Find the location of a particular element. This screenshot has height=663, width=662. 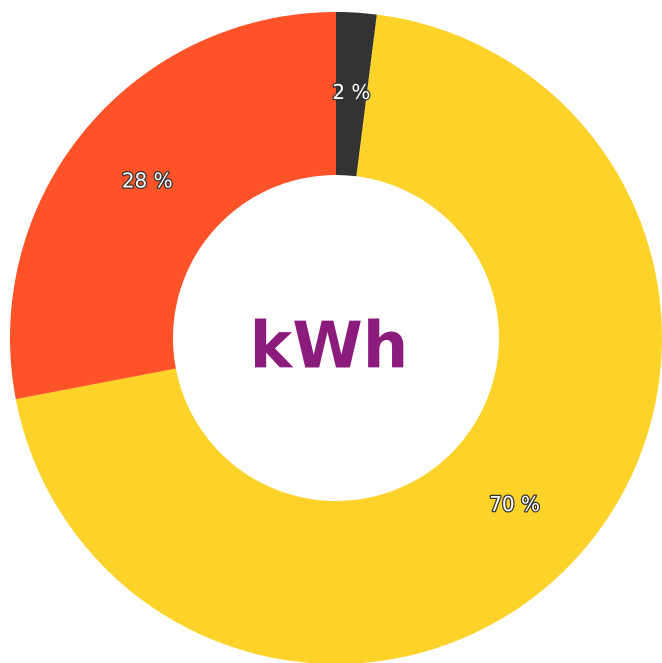

slice is located at coordinates (356, 94).